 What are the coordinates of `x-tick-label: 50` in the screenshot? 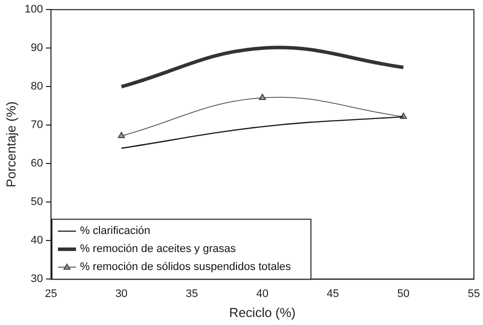 It's located at (403, 294).